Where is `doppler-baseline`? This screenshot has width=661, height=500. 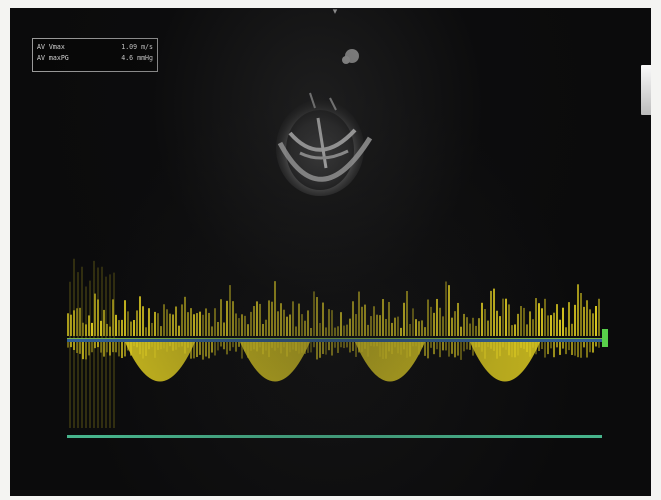 doppler-baseline is located at coordinates (335, 340).